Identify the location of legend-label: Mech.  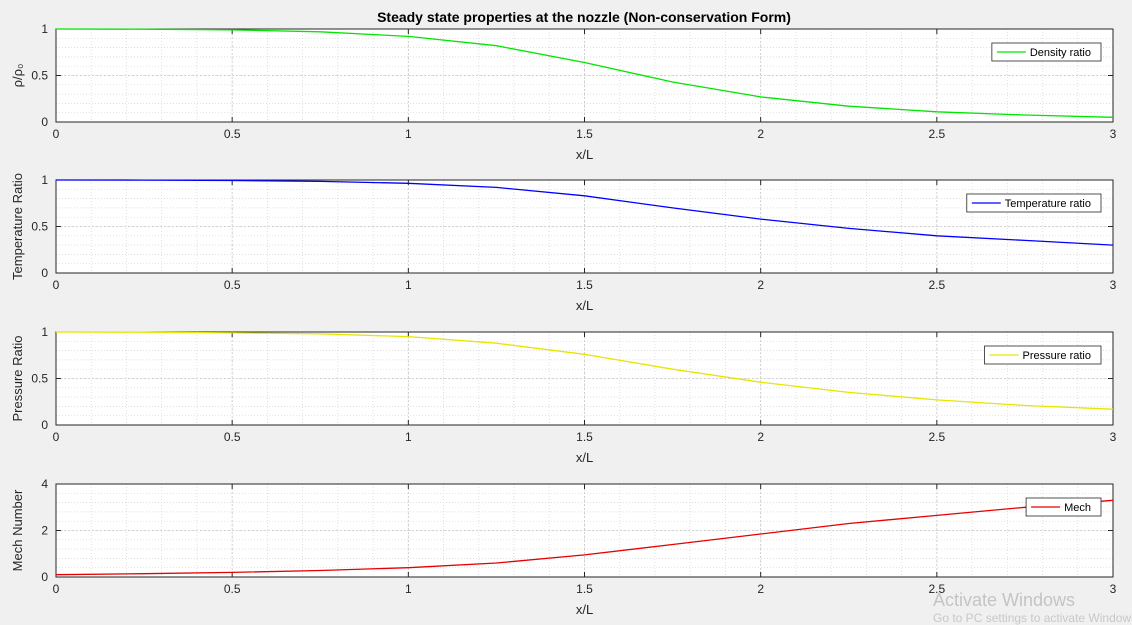
(1077, 508).